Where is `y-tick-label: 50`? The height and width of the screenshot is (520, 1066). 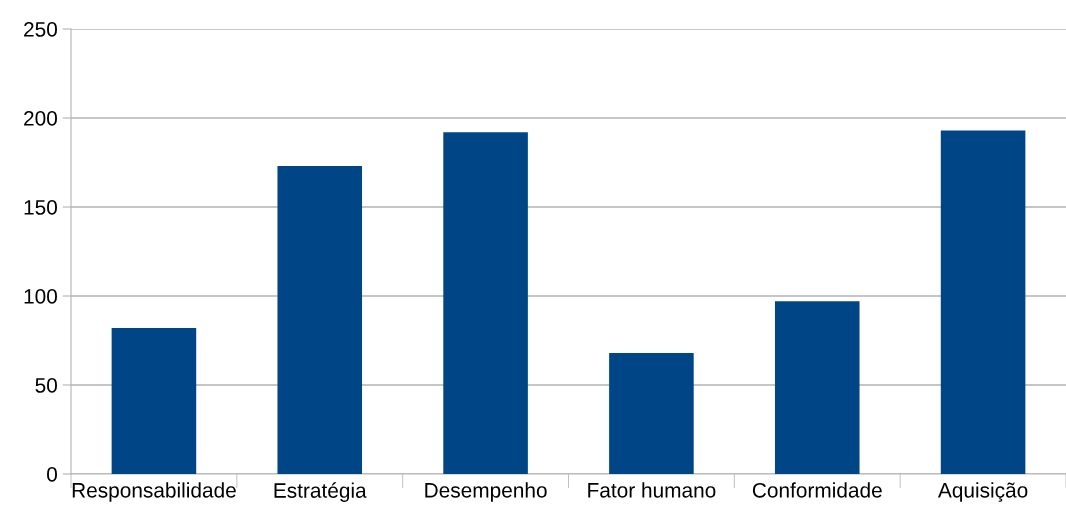
y-tick-label: 50 is located at coordinates (46, 385).